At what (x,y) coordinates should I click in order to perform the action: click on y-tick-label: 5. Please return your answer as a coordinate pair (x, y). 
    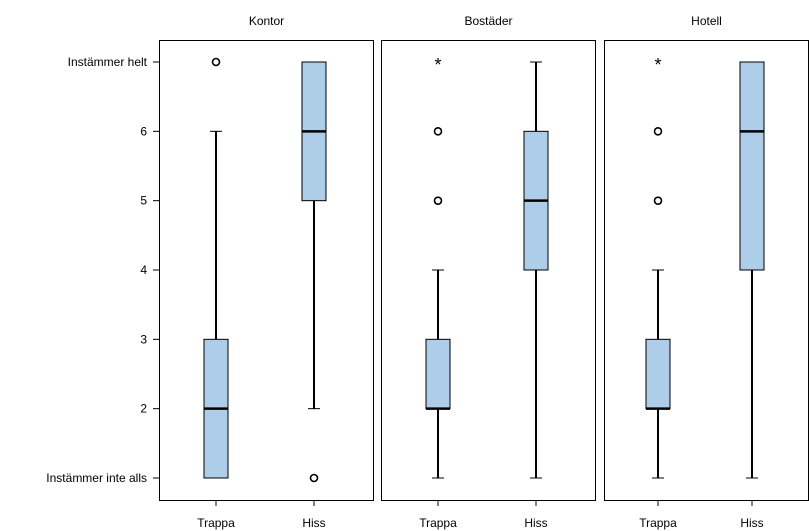
    Looking at the image, I should click on (143, 201).